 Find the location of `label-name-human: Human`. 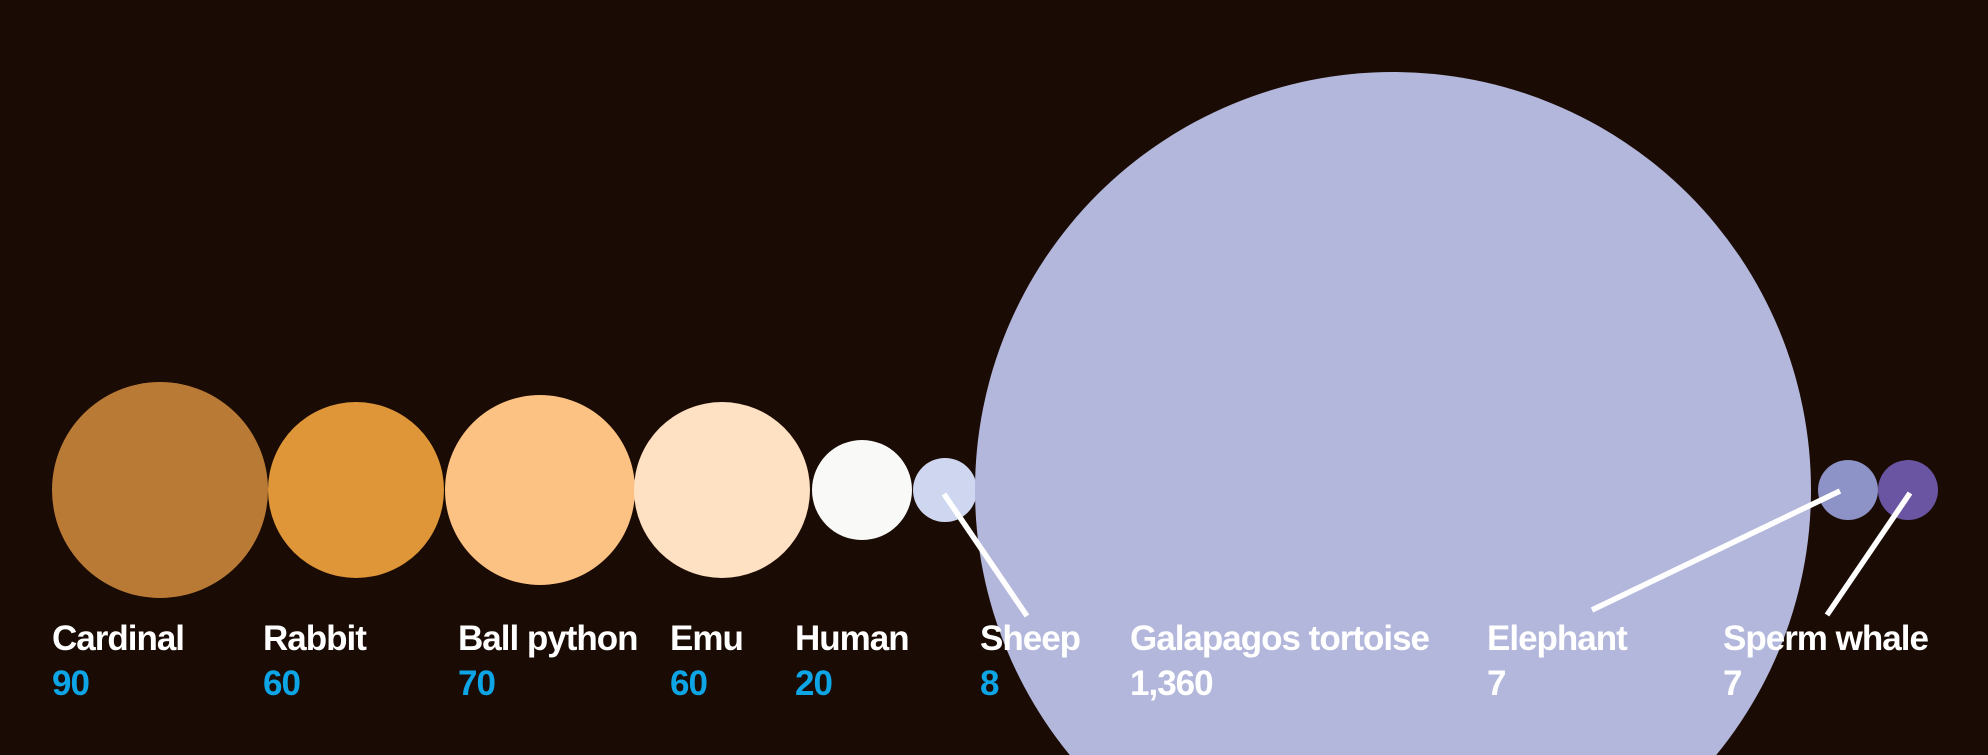

label-name-human: Human is located at coordinates (852, 638).